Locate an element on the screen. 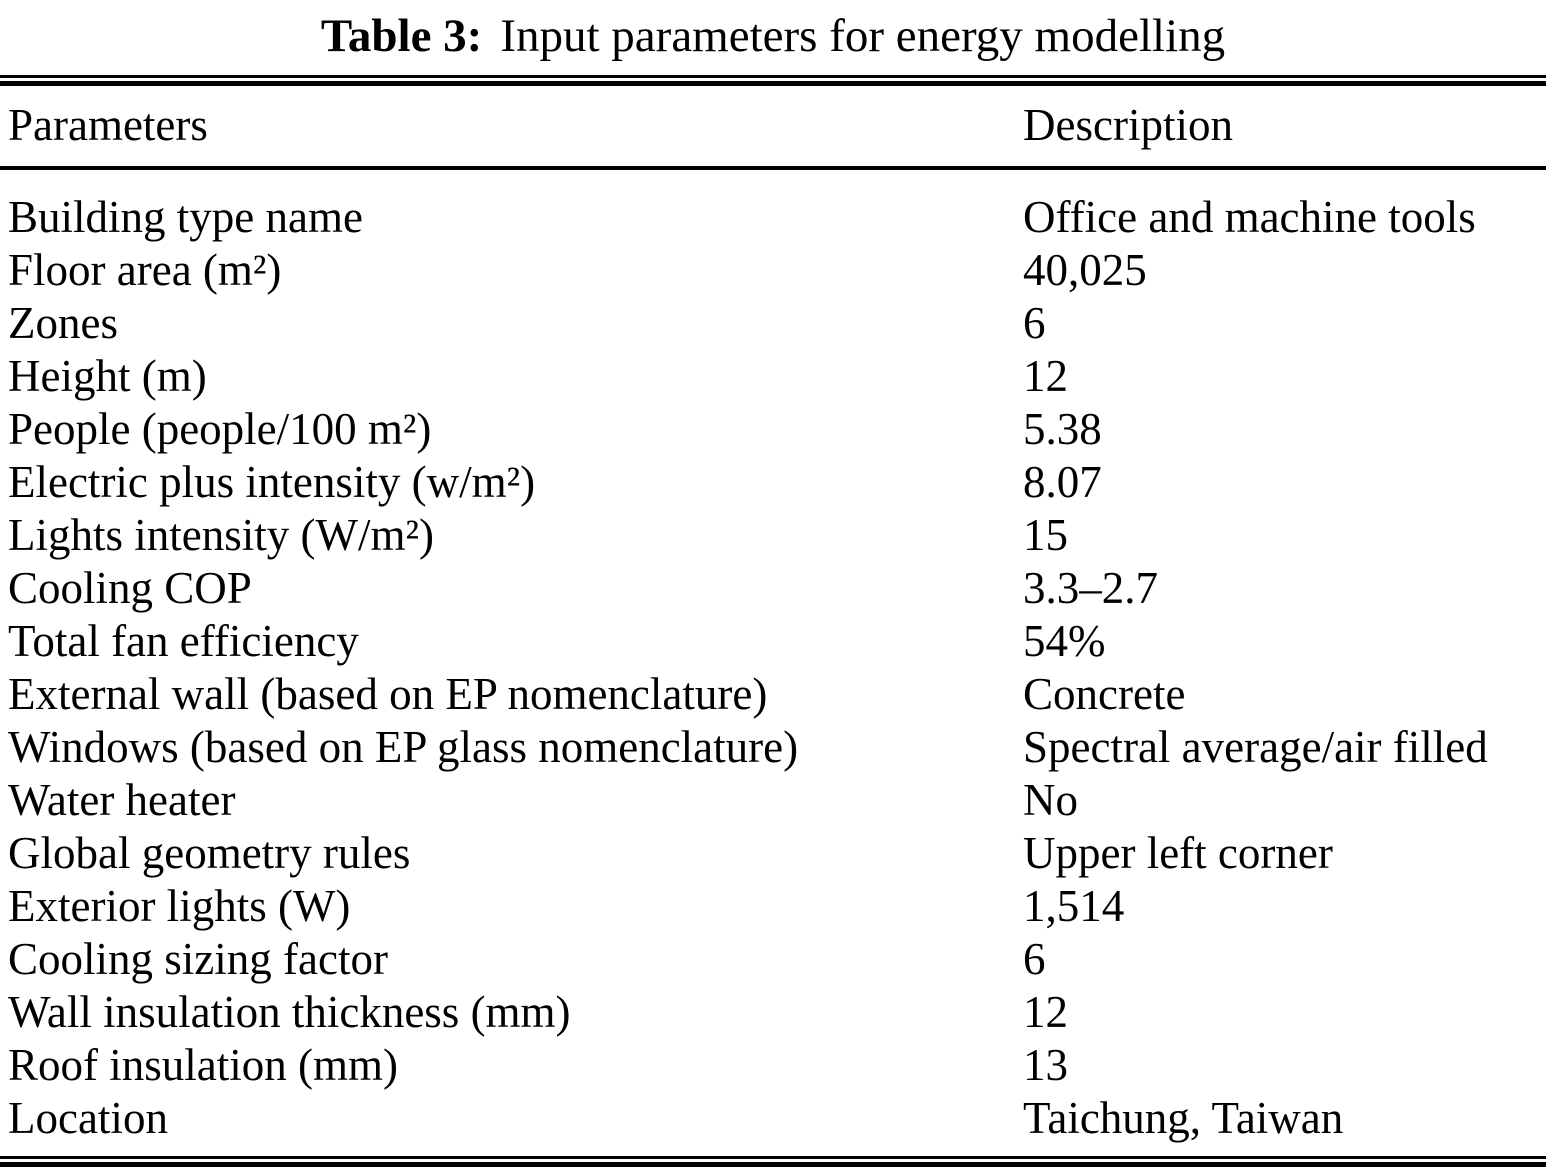 The width and height of the screenshot is (1546, 1167). rule-top is located at coordinates (773, 80).